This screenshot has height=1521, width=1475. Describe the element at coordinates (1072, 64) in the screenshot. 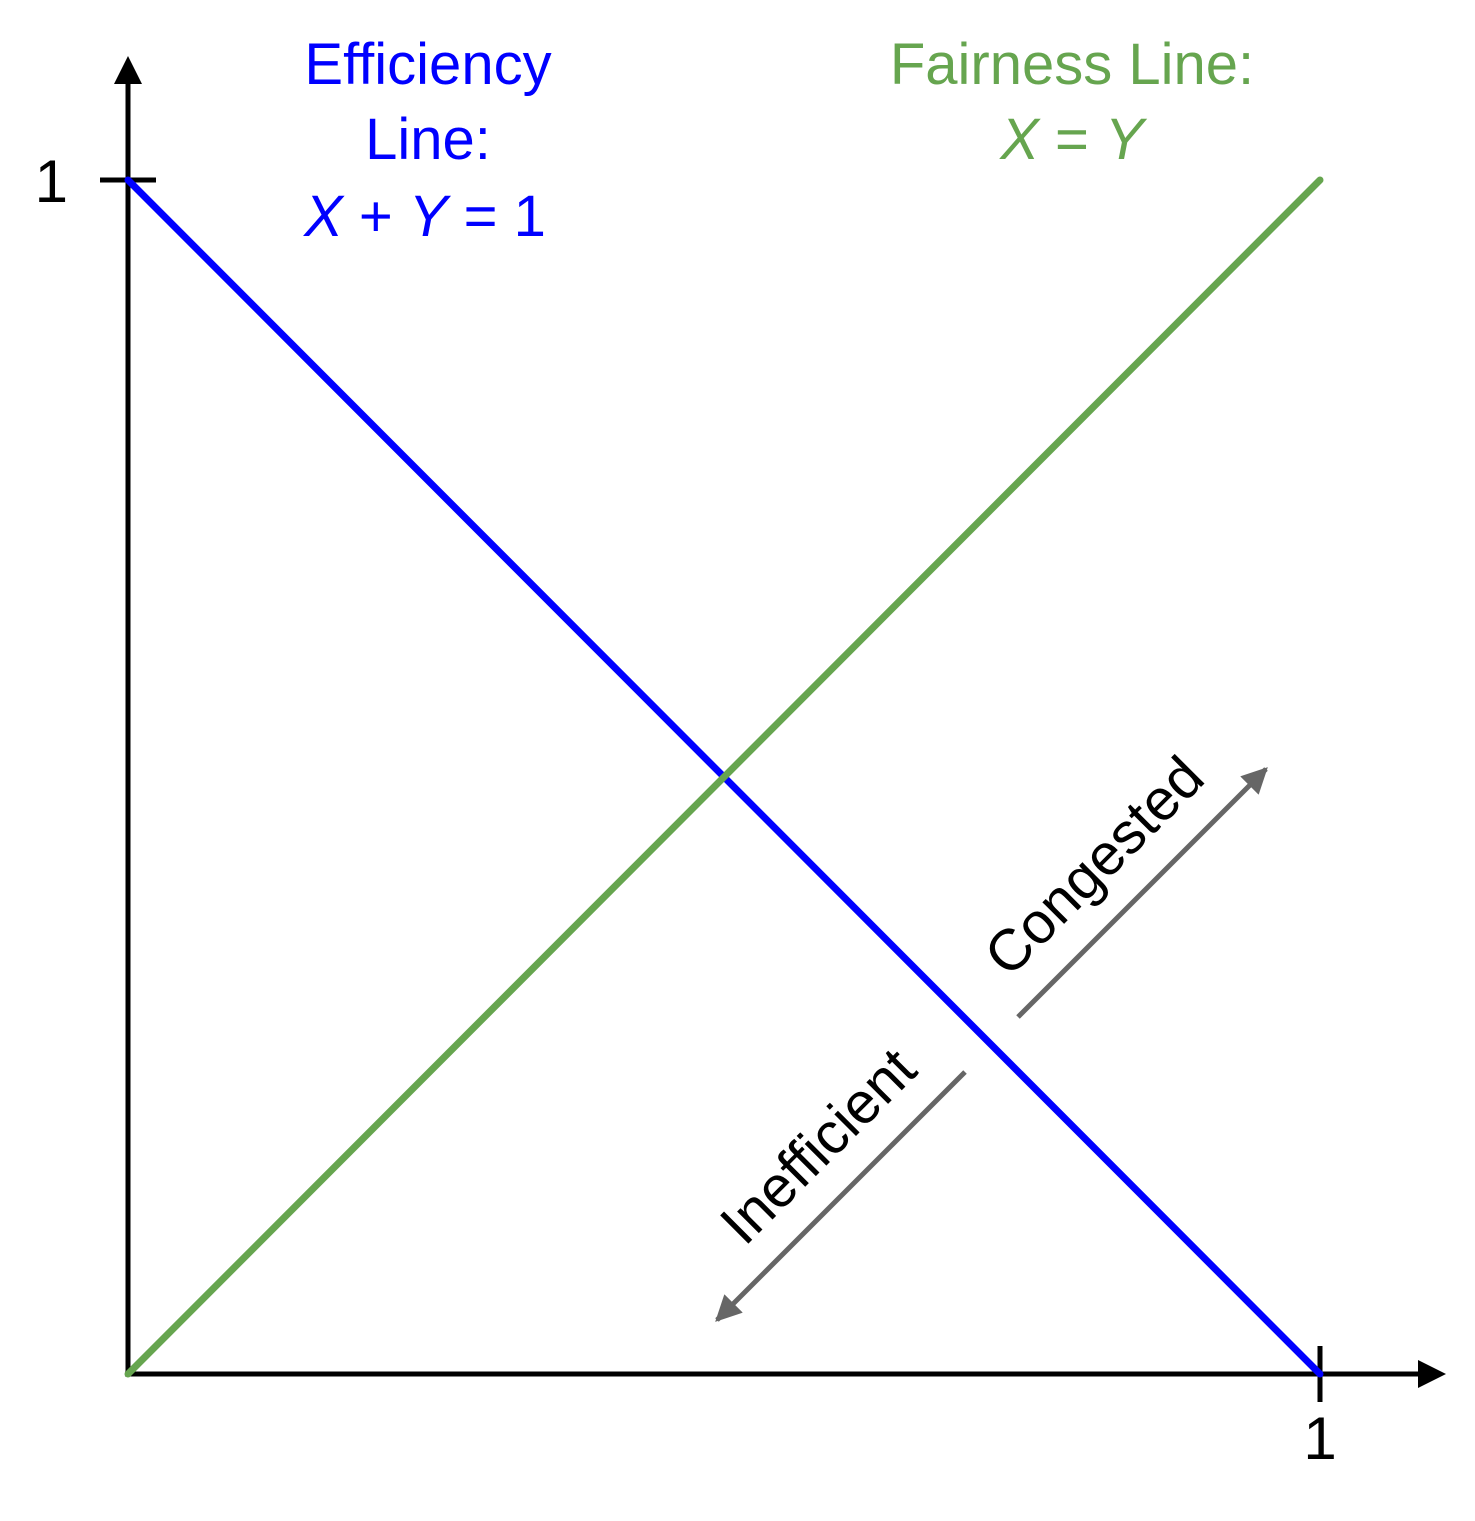

I see `fairness-label-line1: Fairness Line:` at that location.